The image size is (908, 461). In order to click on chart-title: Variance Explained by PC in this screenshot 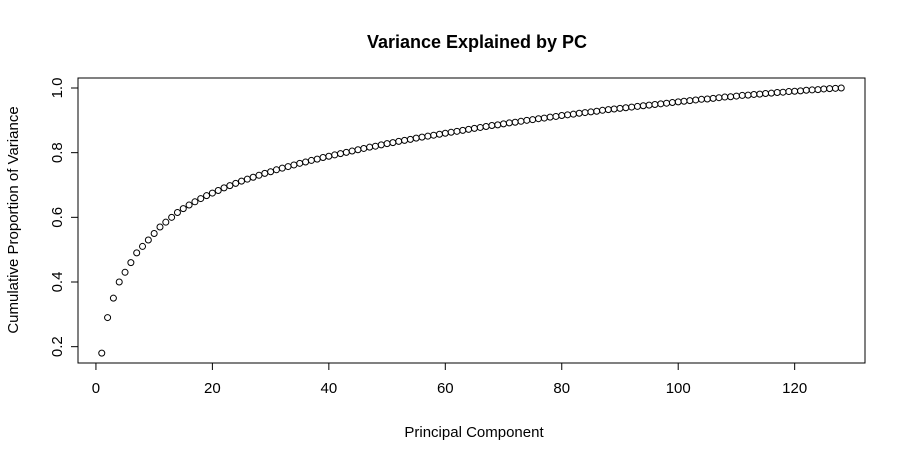, I will do `click(477, 42)`.